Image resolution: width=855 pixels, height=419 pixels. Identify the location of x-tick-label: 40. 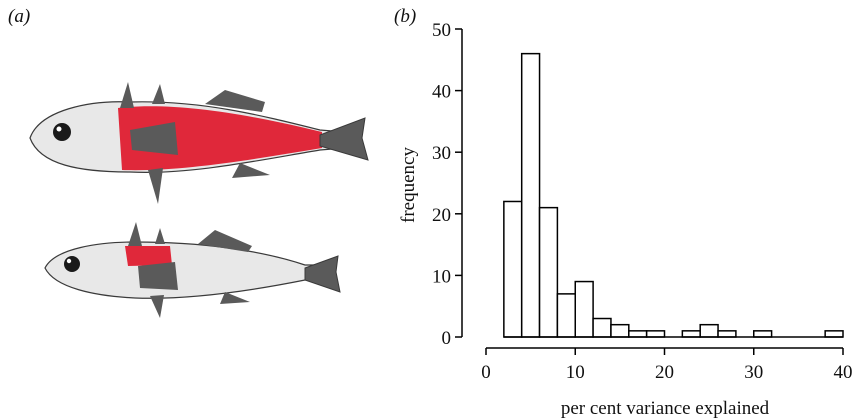
(843, 372).